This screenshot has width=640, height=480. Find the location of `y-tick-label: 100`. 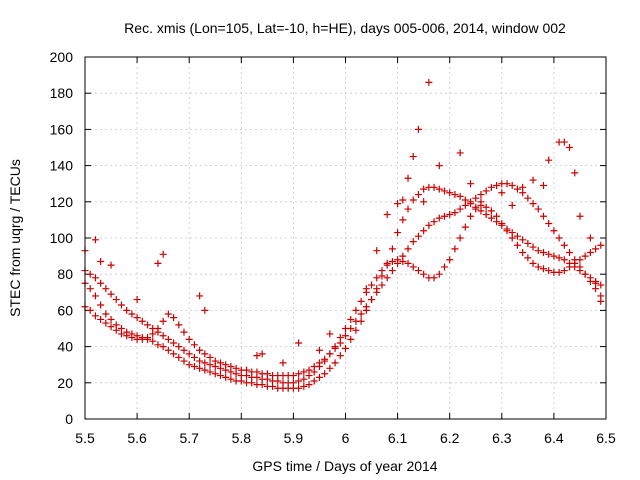

y-tick-label: 100 is located at coordinates (62, 238).